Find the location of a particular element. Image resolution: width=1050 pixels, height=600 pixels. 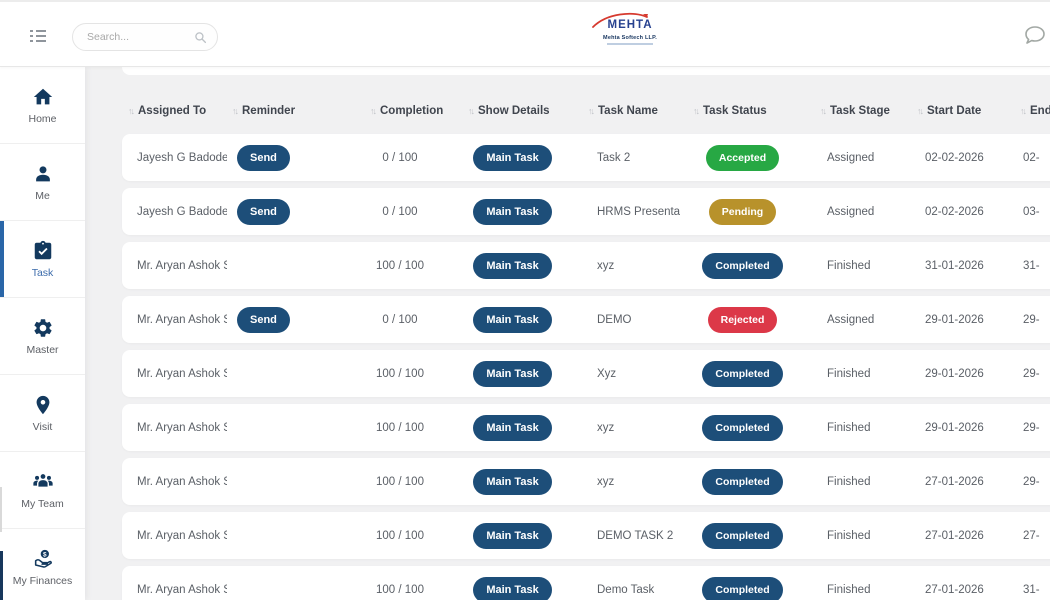

sidebar-item-task: Task is located at coordinates (42, 259).